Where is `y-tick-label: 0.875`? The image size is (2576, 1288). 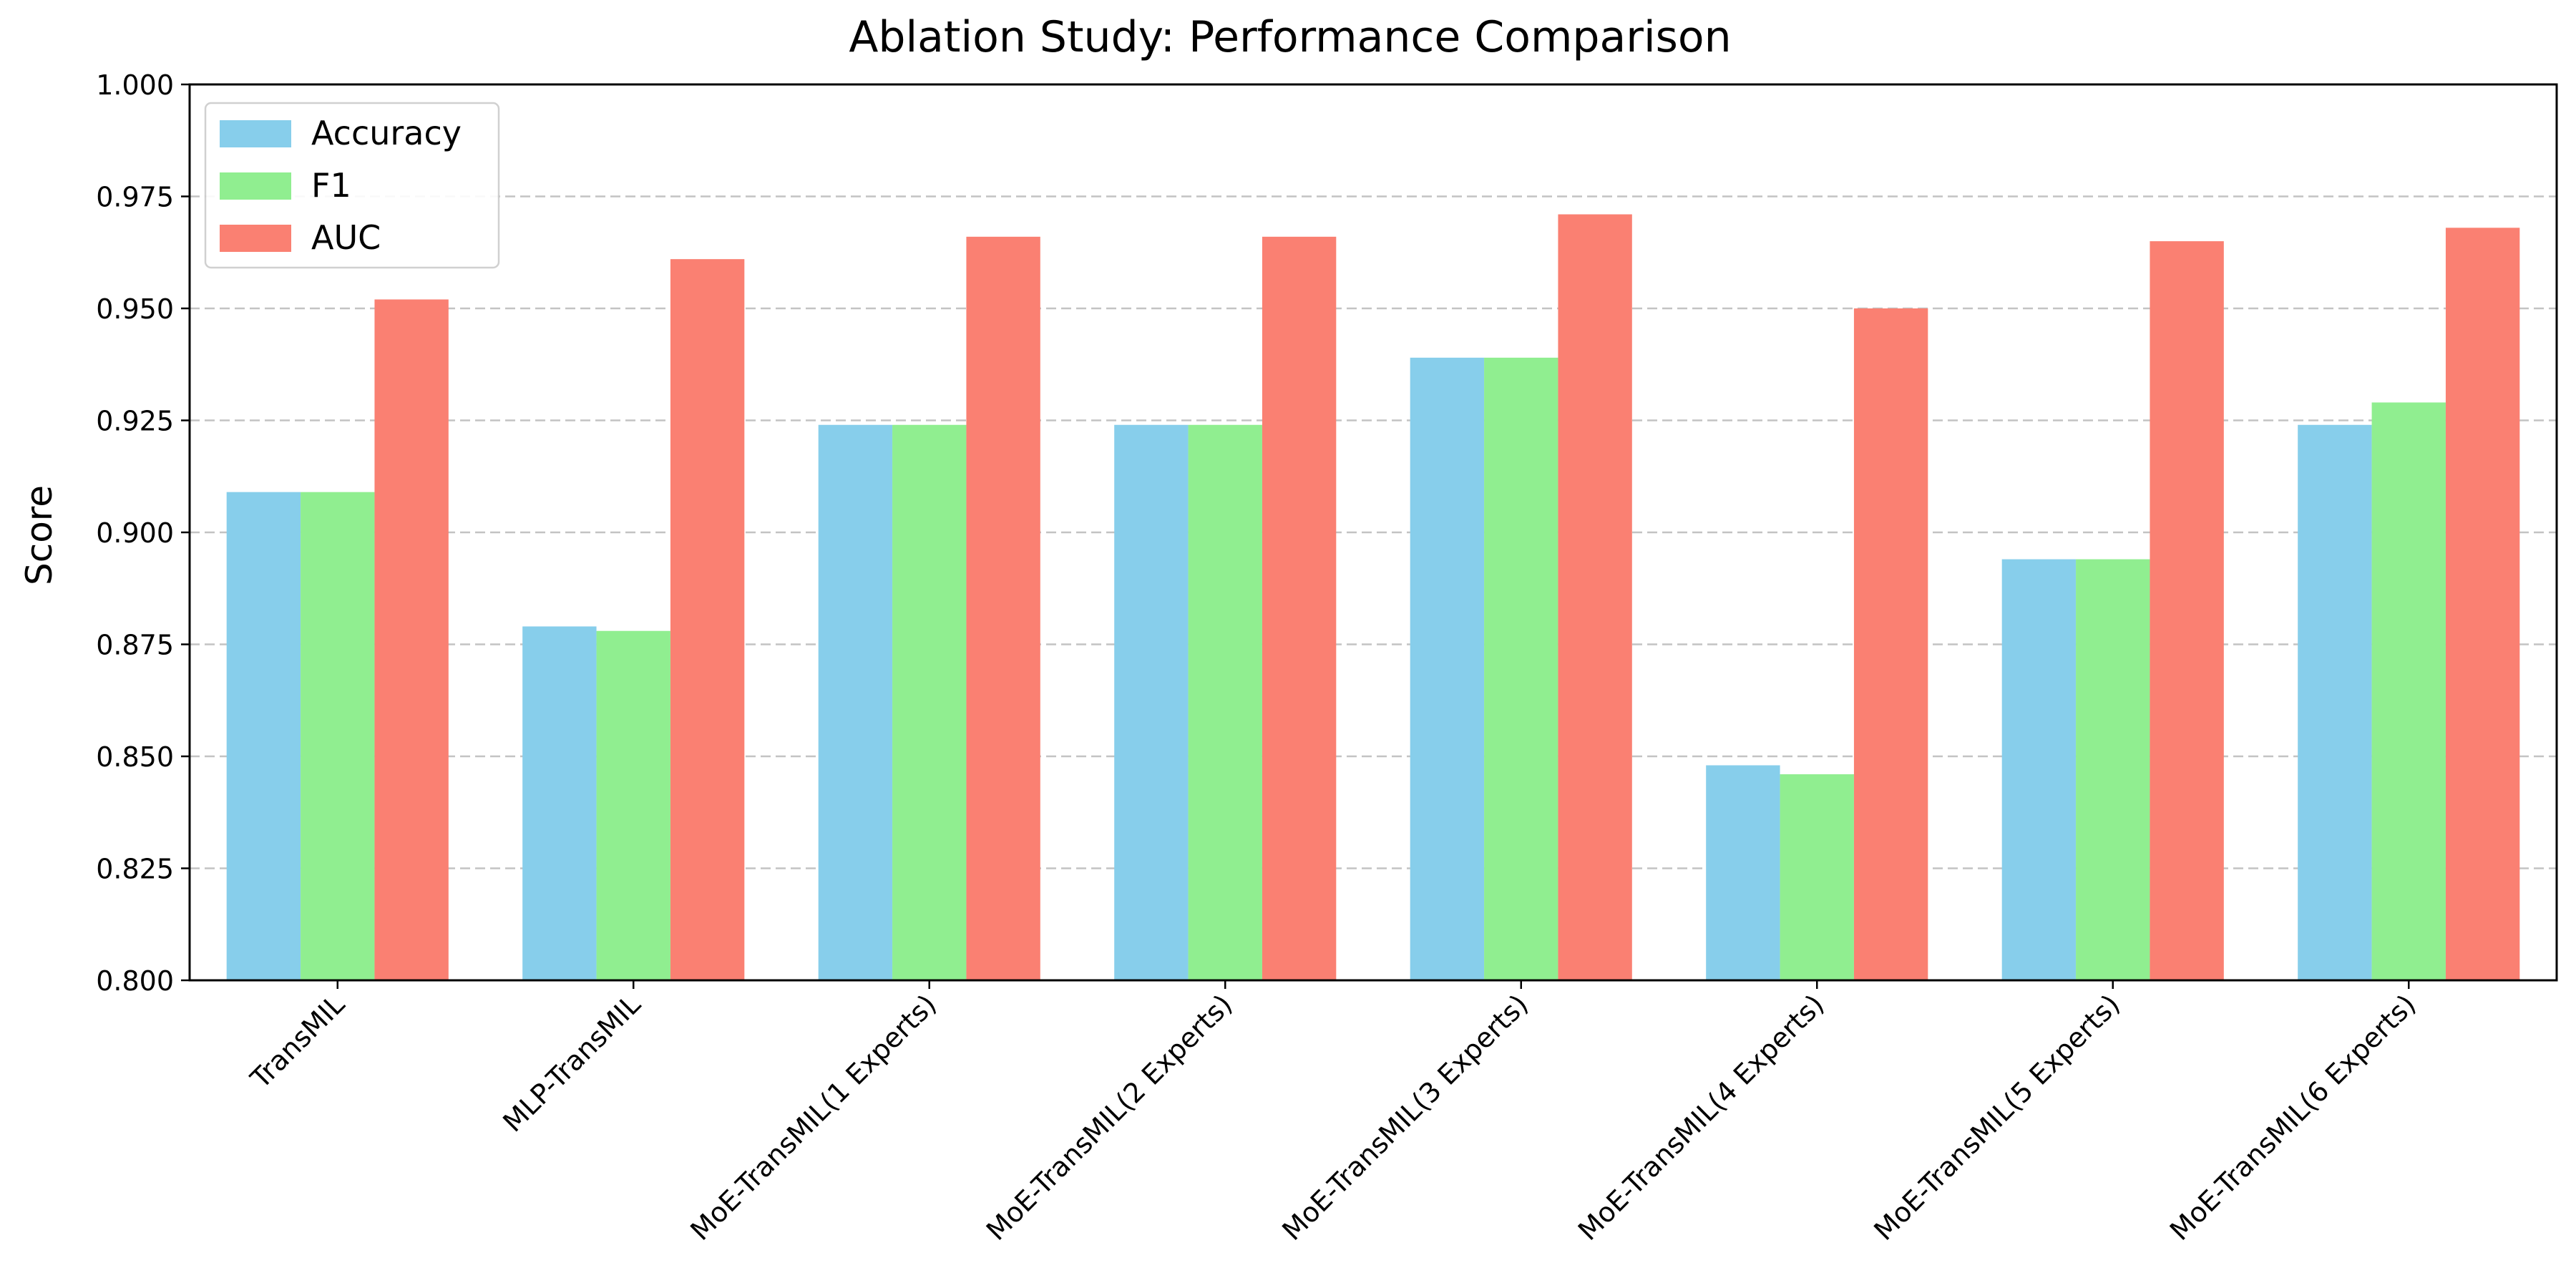 y-tick-label: 0.875 is located at coordinates (135, 645).